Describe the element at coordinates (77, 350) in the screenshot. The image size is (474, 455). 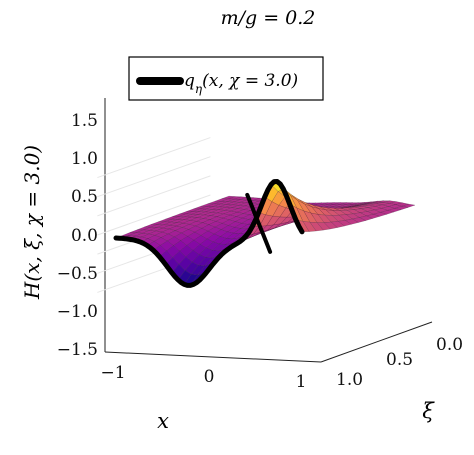
I see `z-tick-label: −1.5` at that location.